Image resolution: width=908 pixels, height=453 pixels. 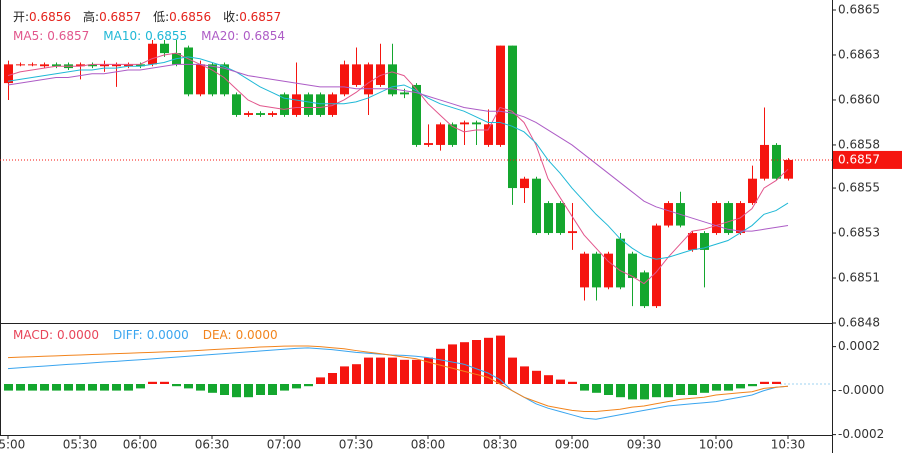 What do you see at coordinates (140, 445) in the screenshot?
I see `x-tick-label: 06:00` at bounding box center [140, 445].